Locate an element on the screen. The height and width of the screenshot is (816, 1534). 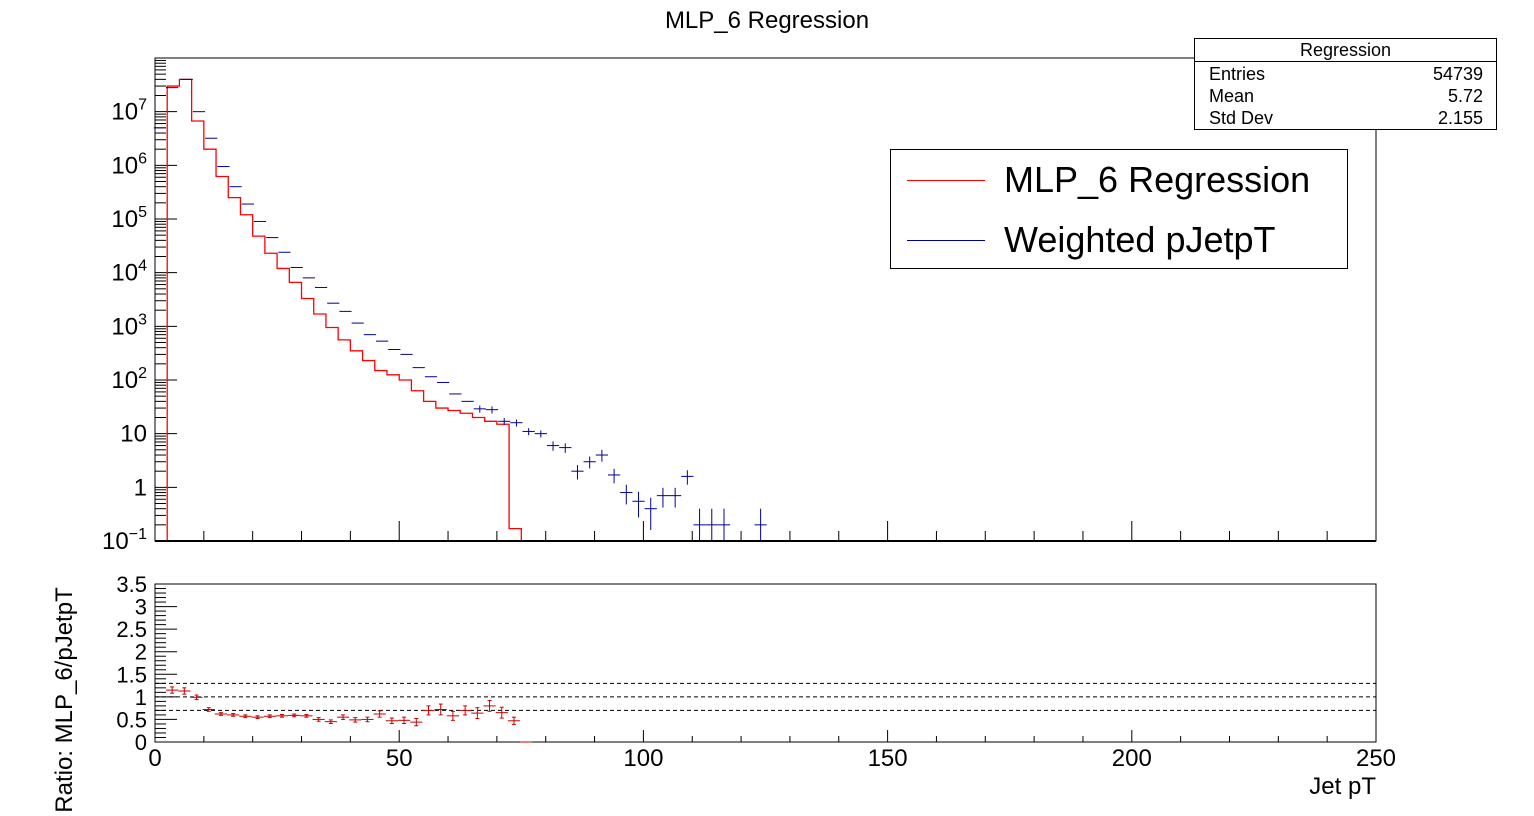
legend-swatch-red is located at coordinates (946, 180).